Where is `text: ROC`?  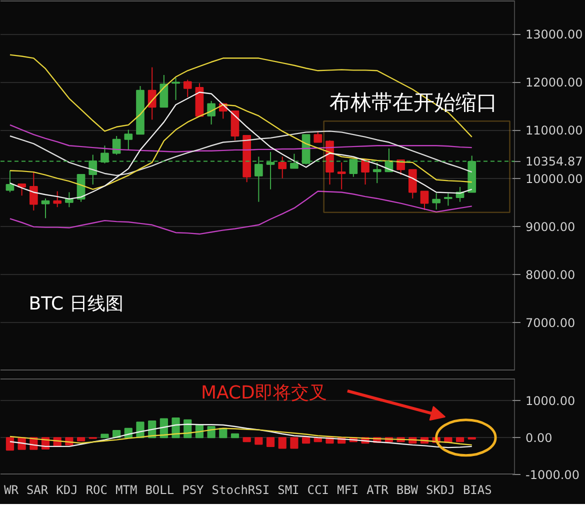 text: ROC is located at coordinates (96, 490).